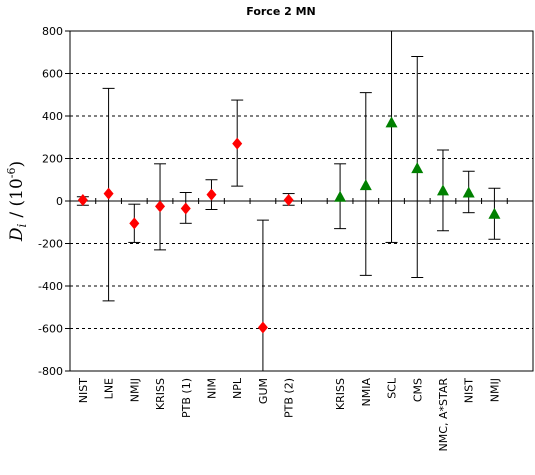  Describe the element at coordinates (59, 201) in the screenshot. I see `y-tick-label: 0` at that location.